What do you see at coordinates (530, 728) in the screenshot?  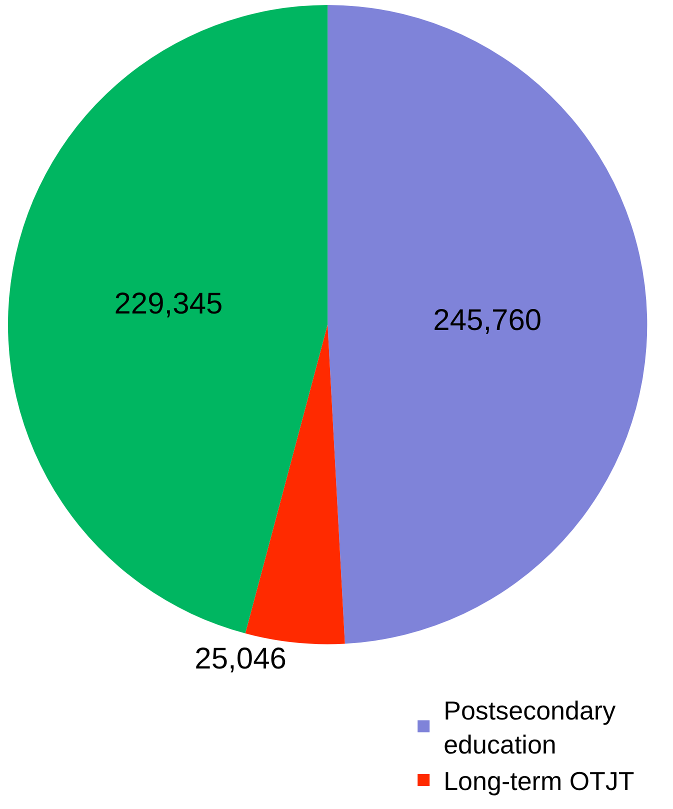 I see `legend-label: Postsecondary education` at bounding box center [530, 728].